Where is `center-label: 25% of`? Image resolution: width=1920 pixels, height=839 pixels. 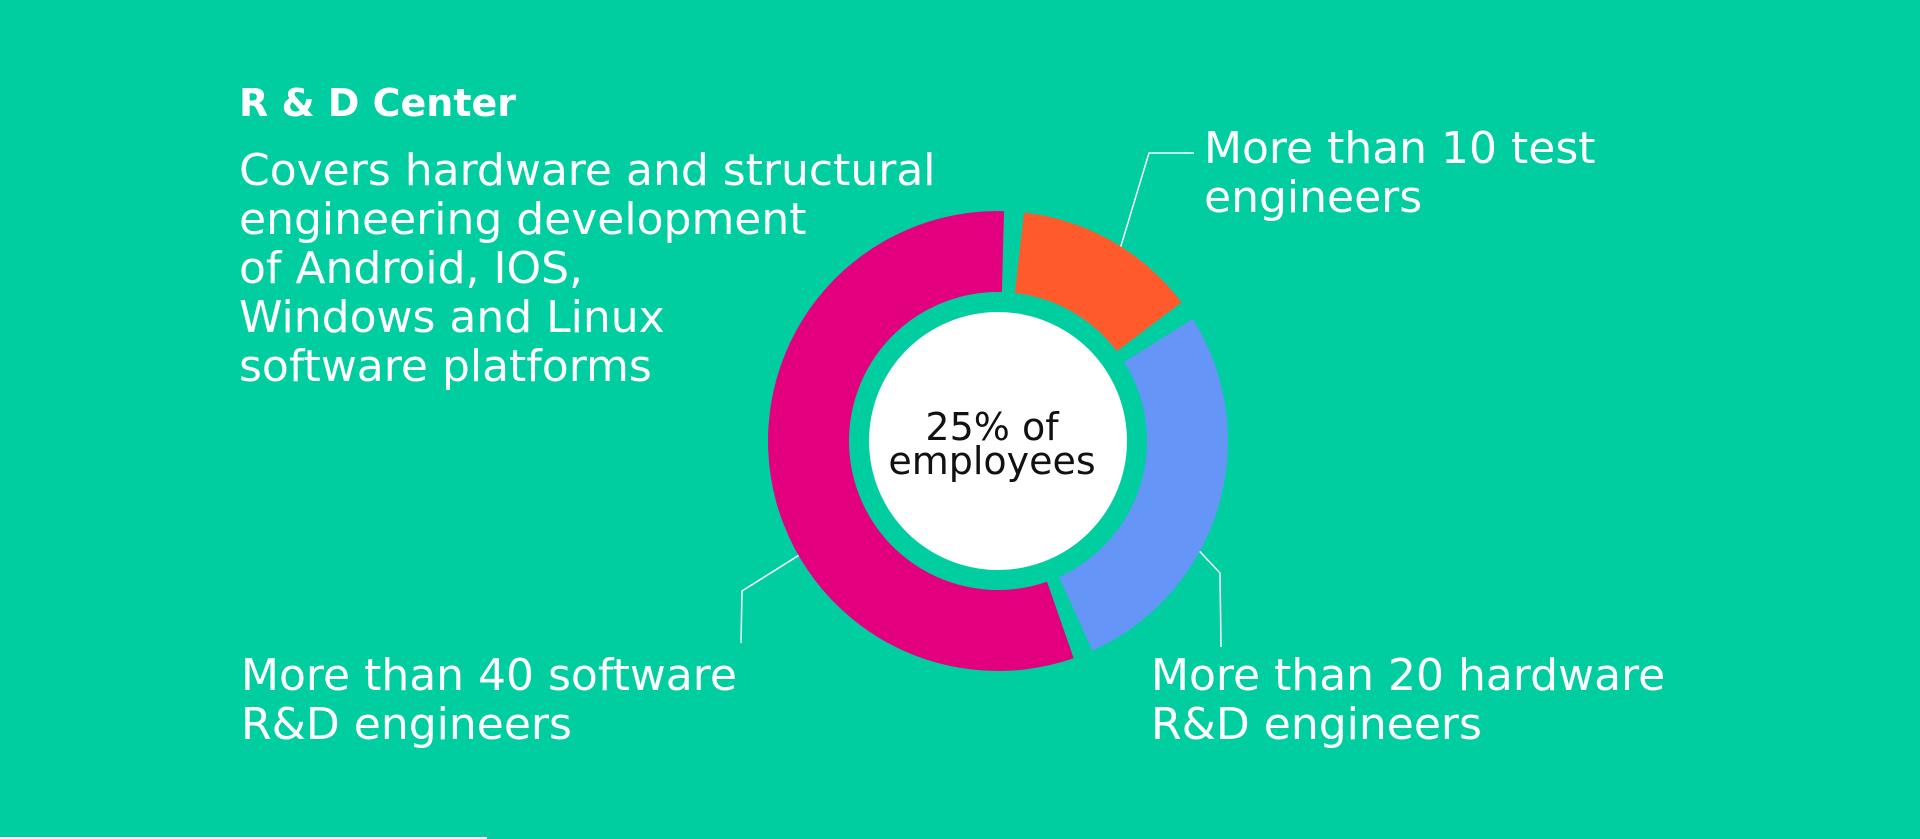 center-label: 25% of is located at coordinates (992, 427).